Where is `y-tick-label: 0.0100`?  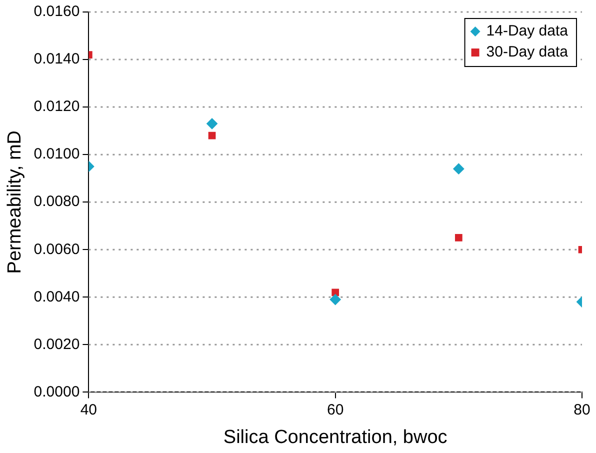
y-tick-label: 0.0100 is located at coordinates (57, 154).